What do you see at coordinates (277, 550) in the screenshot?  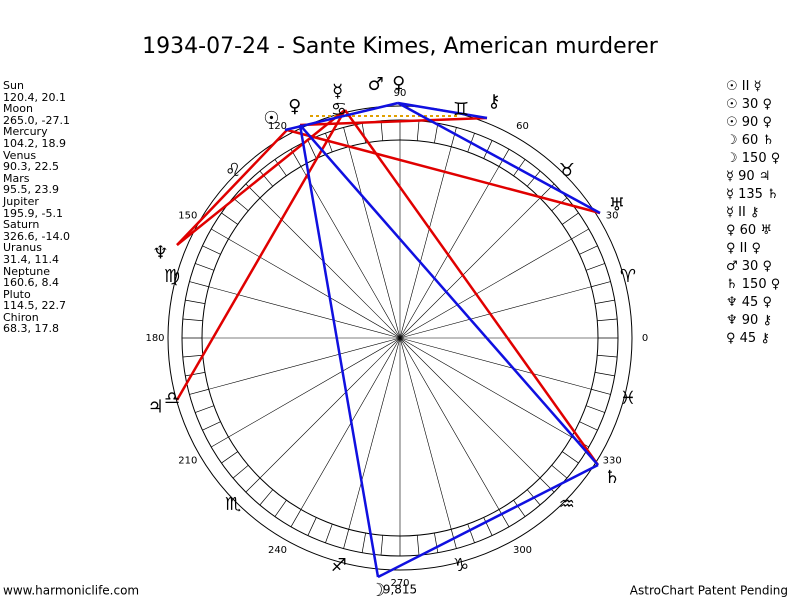 I see `degree-label: 240` at bounding box center [277, 550].